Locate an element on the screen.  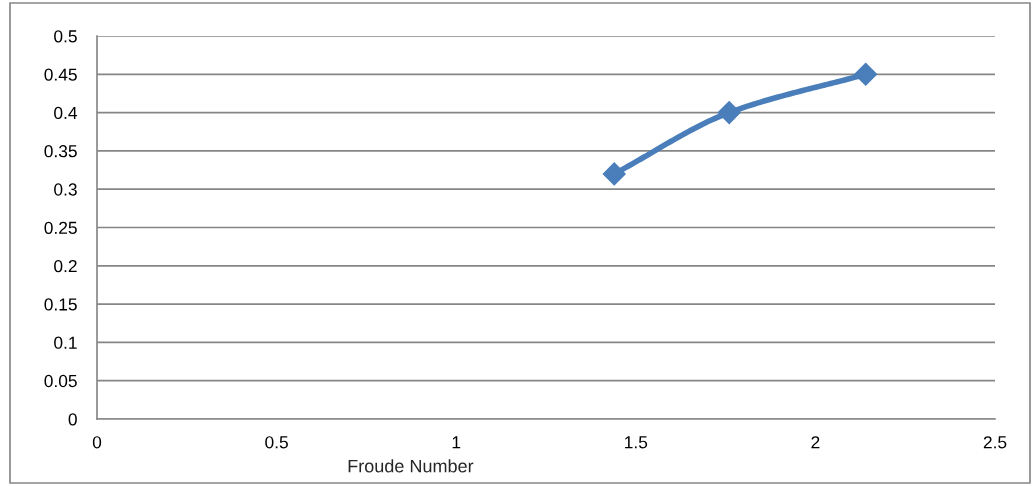
x-tick-label: 1.5 is located at coordinates (636, 442).